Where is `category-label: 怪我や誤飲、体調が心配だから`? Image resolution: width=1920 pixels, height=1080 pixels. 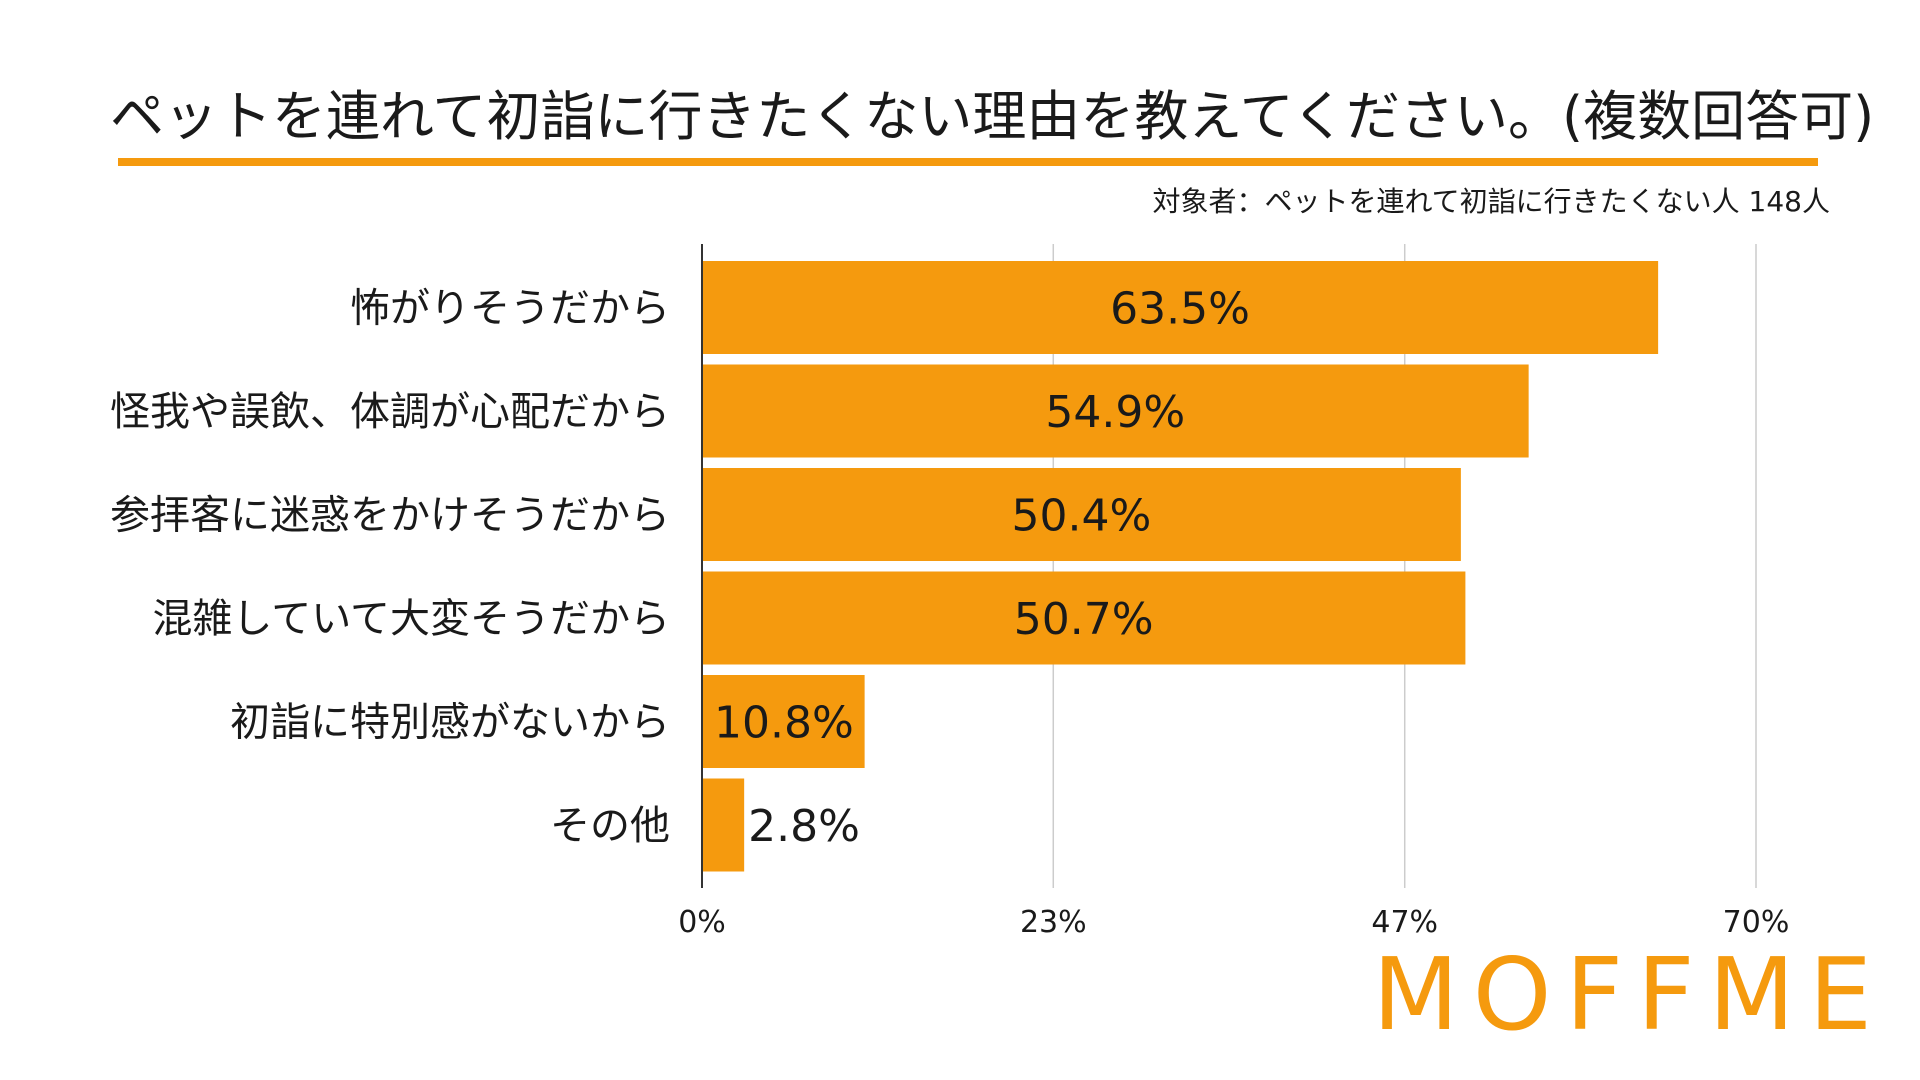 category-label: 怪我や誤飲、体調が心配だから is located at coordinates (390, 412).